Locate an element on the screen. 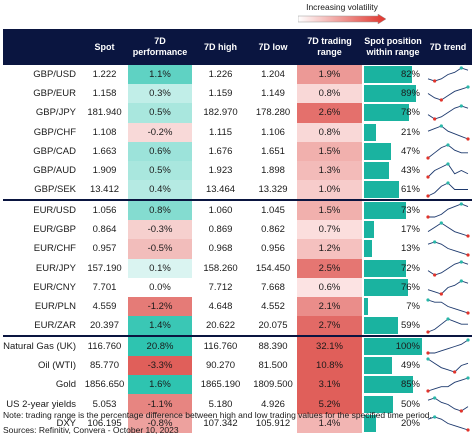 Image resolution: width=474 pixels, height=442 pixels. position-cell: 76% is located at coordinates (393, 287).